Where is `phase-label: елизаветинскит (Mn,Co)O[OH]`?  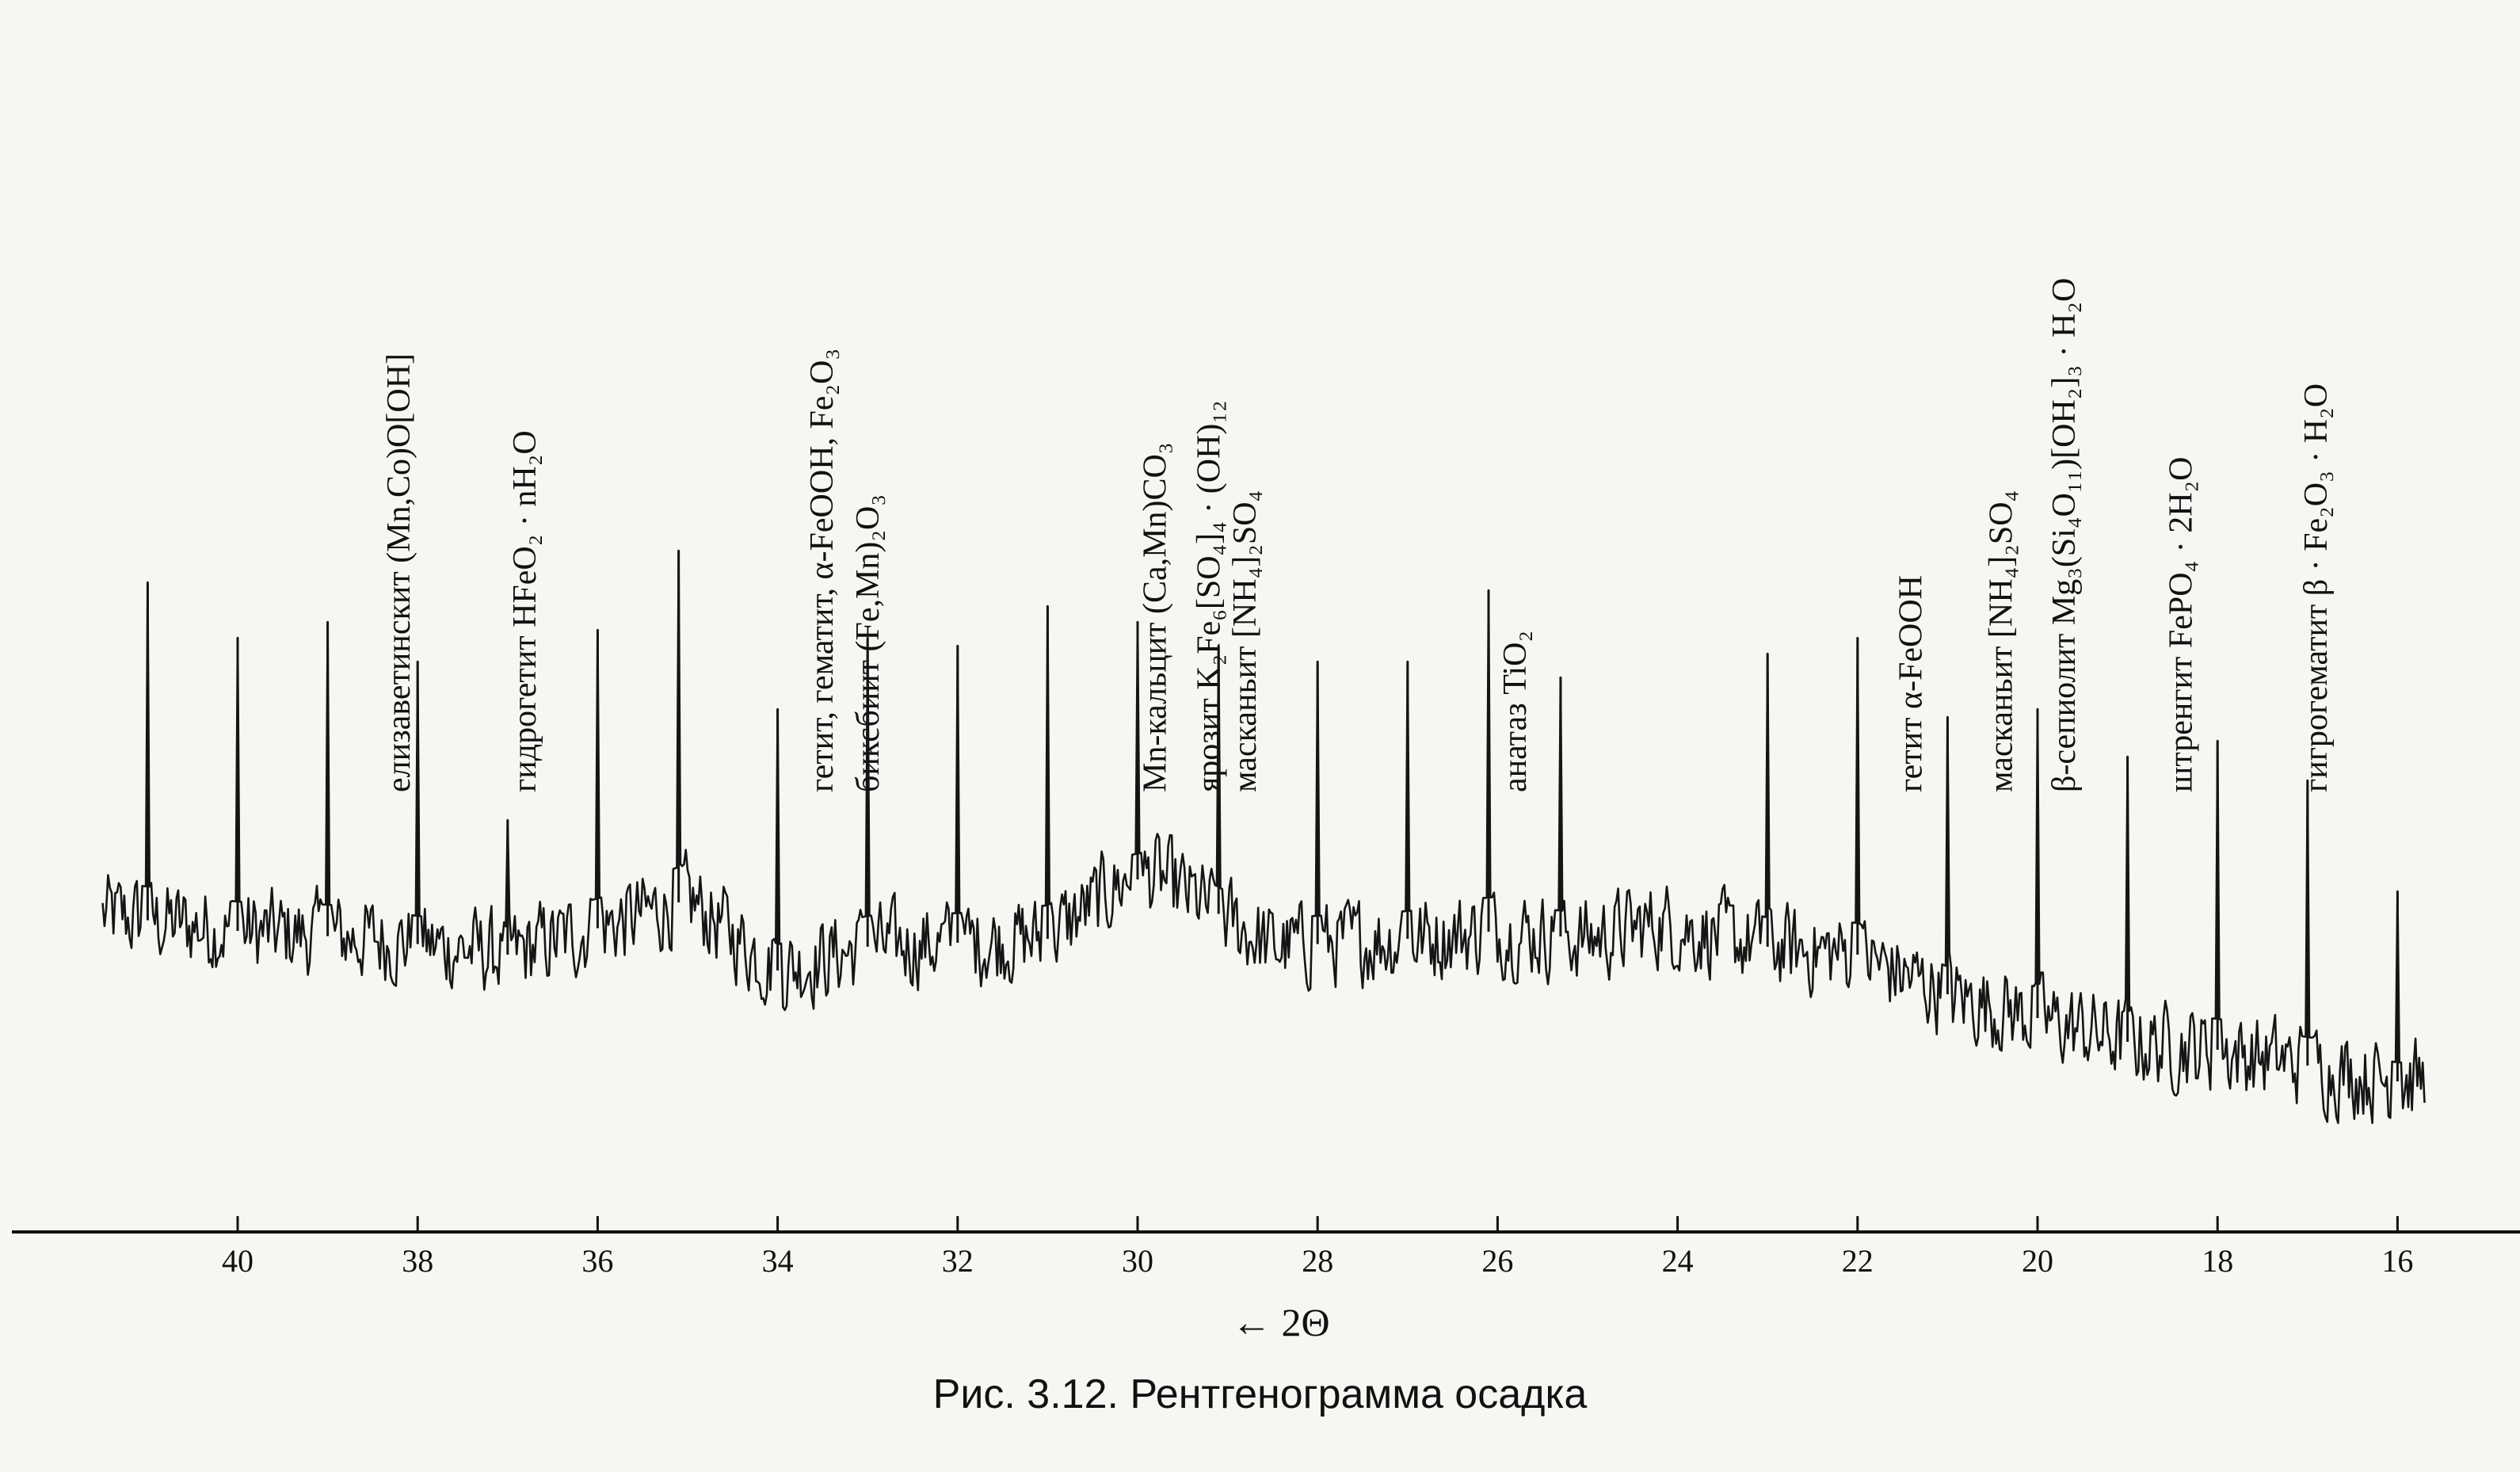 phase-label: елизаветинскит (Mn,Co)O[OH] is located at coordinates (399, 572).